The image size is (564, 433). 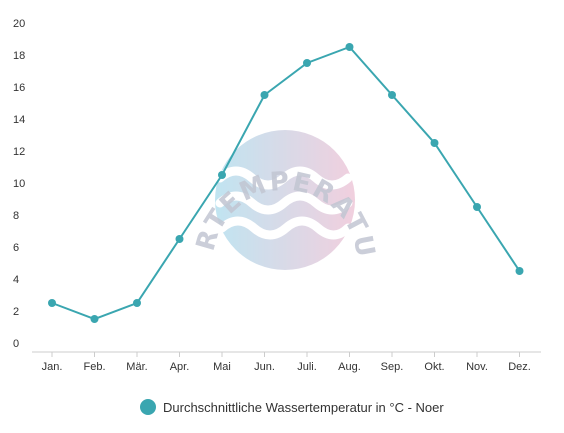 I want to click on x-tick-label: Feb., so click(x=94, y=367).